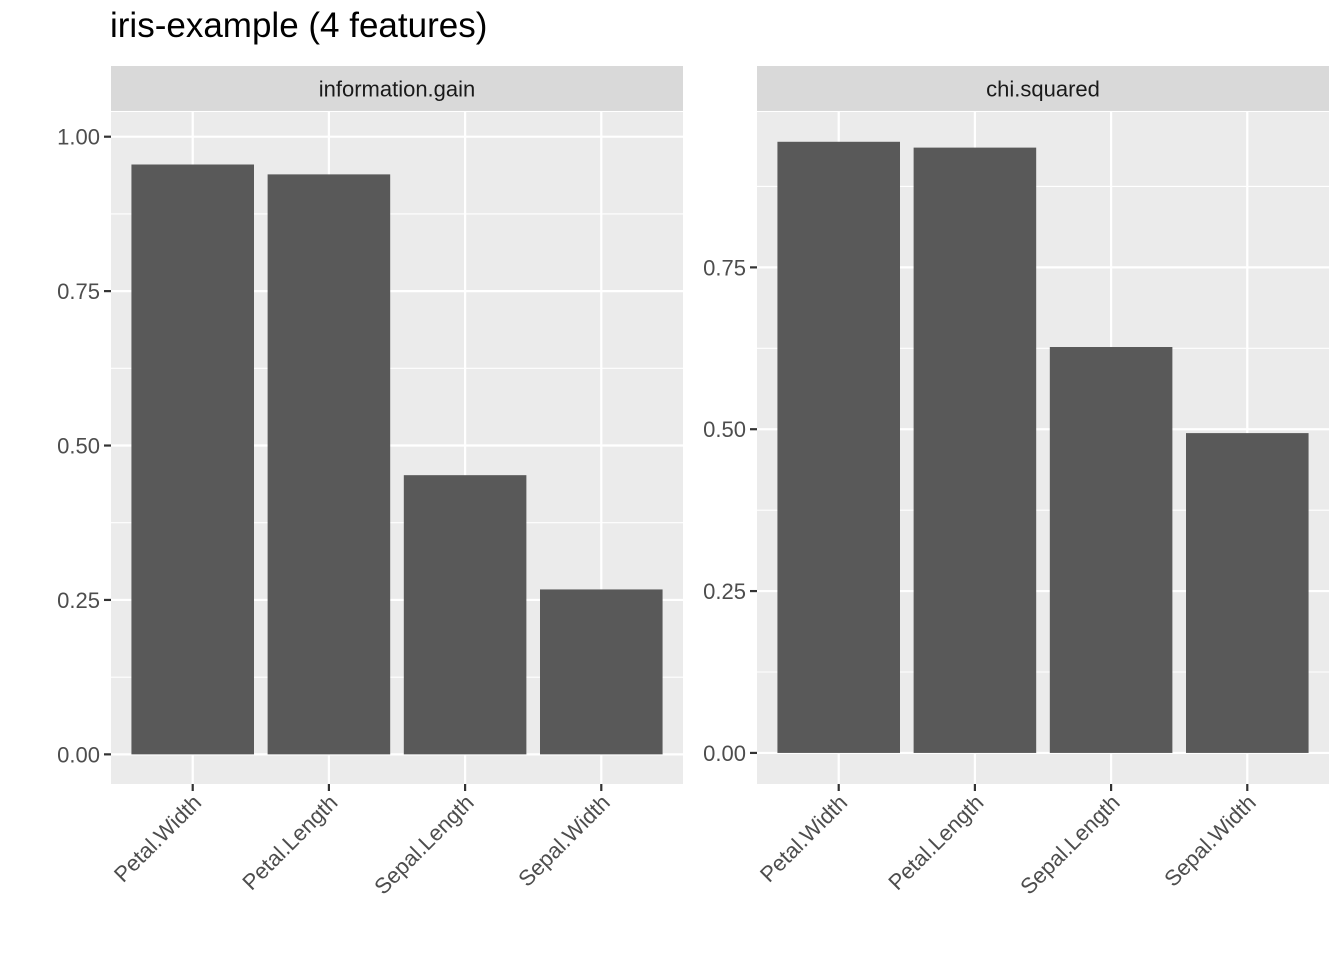 Image resolution: width=1344 pixels, height=960 pixels. What do you see at coordinates (78, 137) in the screenshot?
I see `y-tick-label: 1.00` at bounding box center [78, 137].